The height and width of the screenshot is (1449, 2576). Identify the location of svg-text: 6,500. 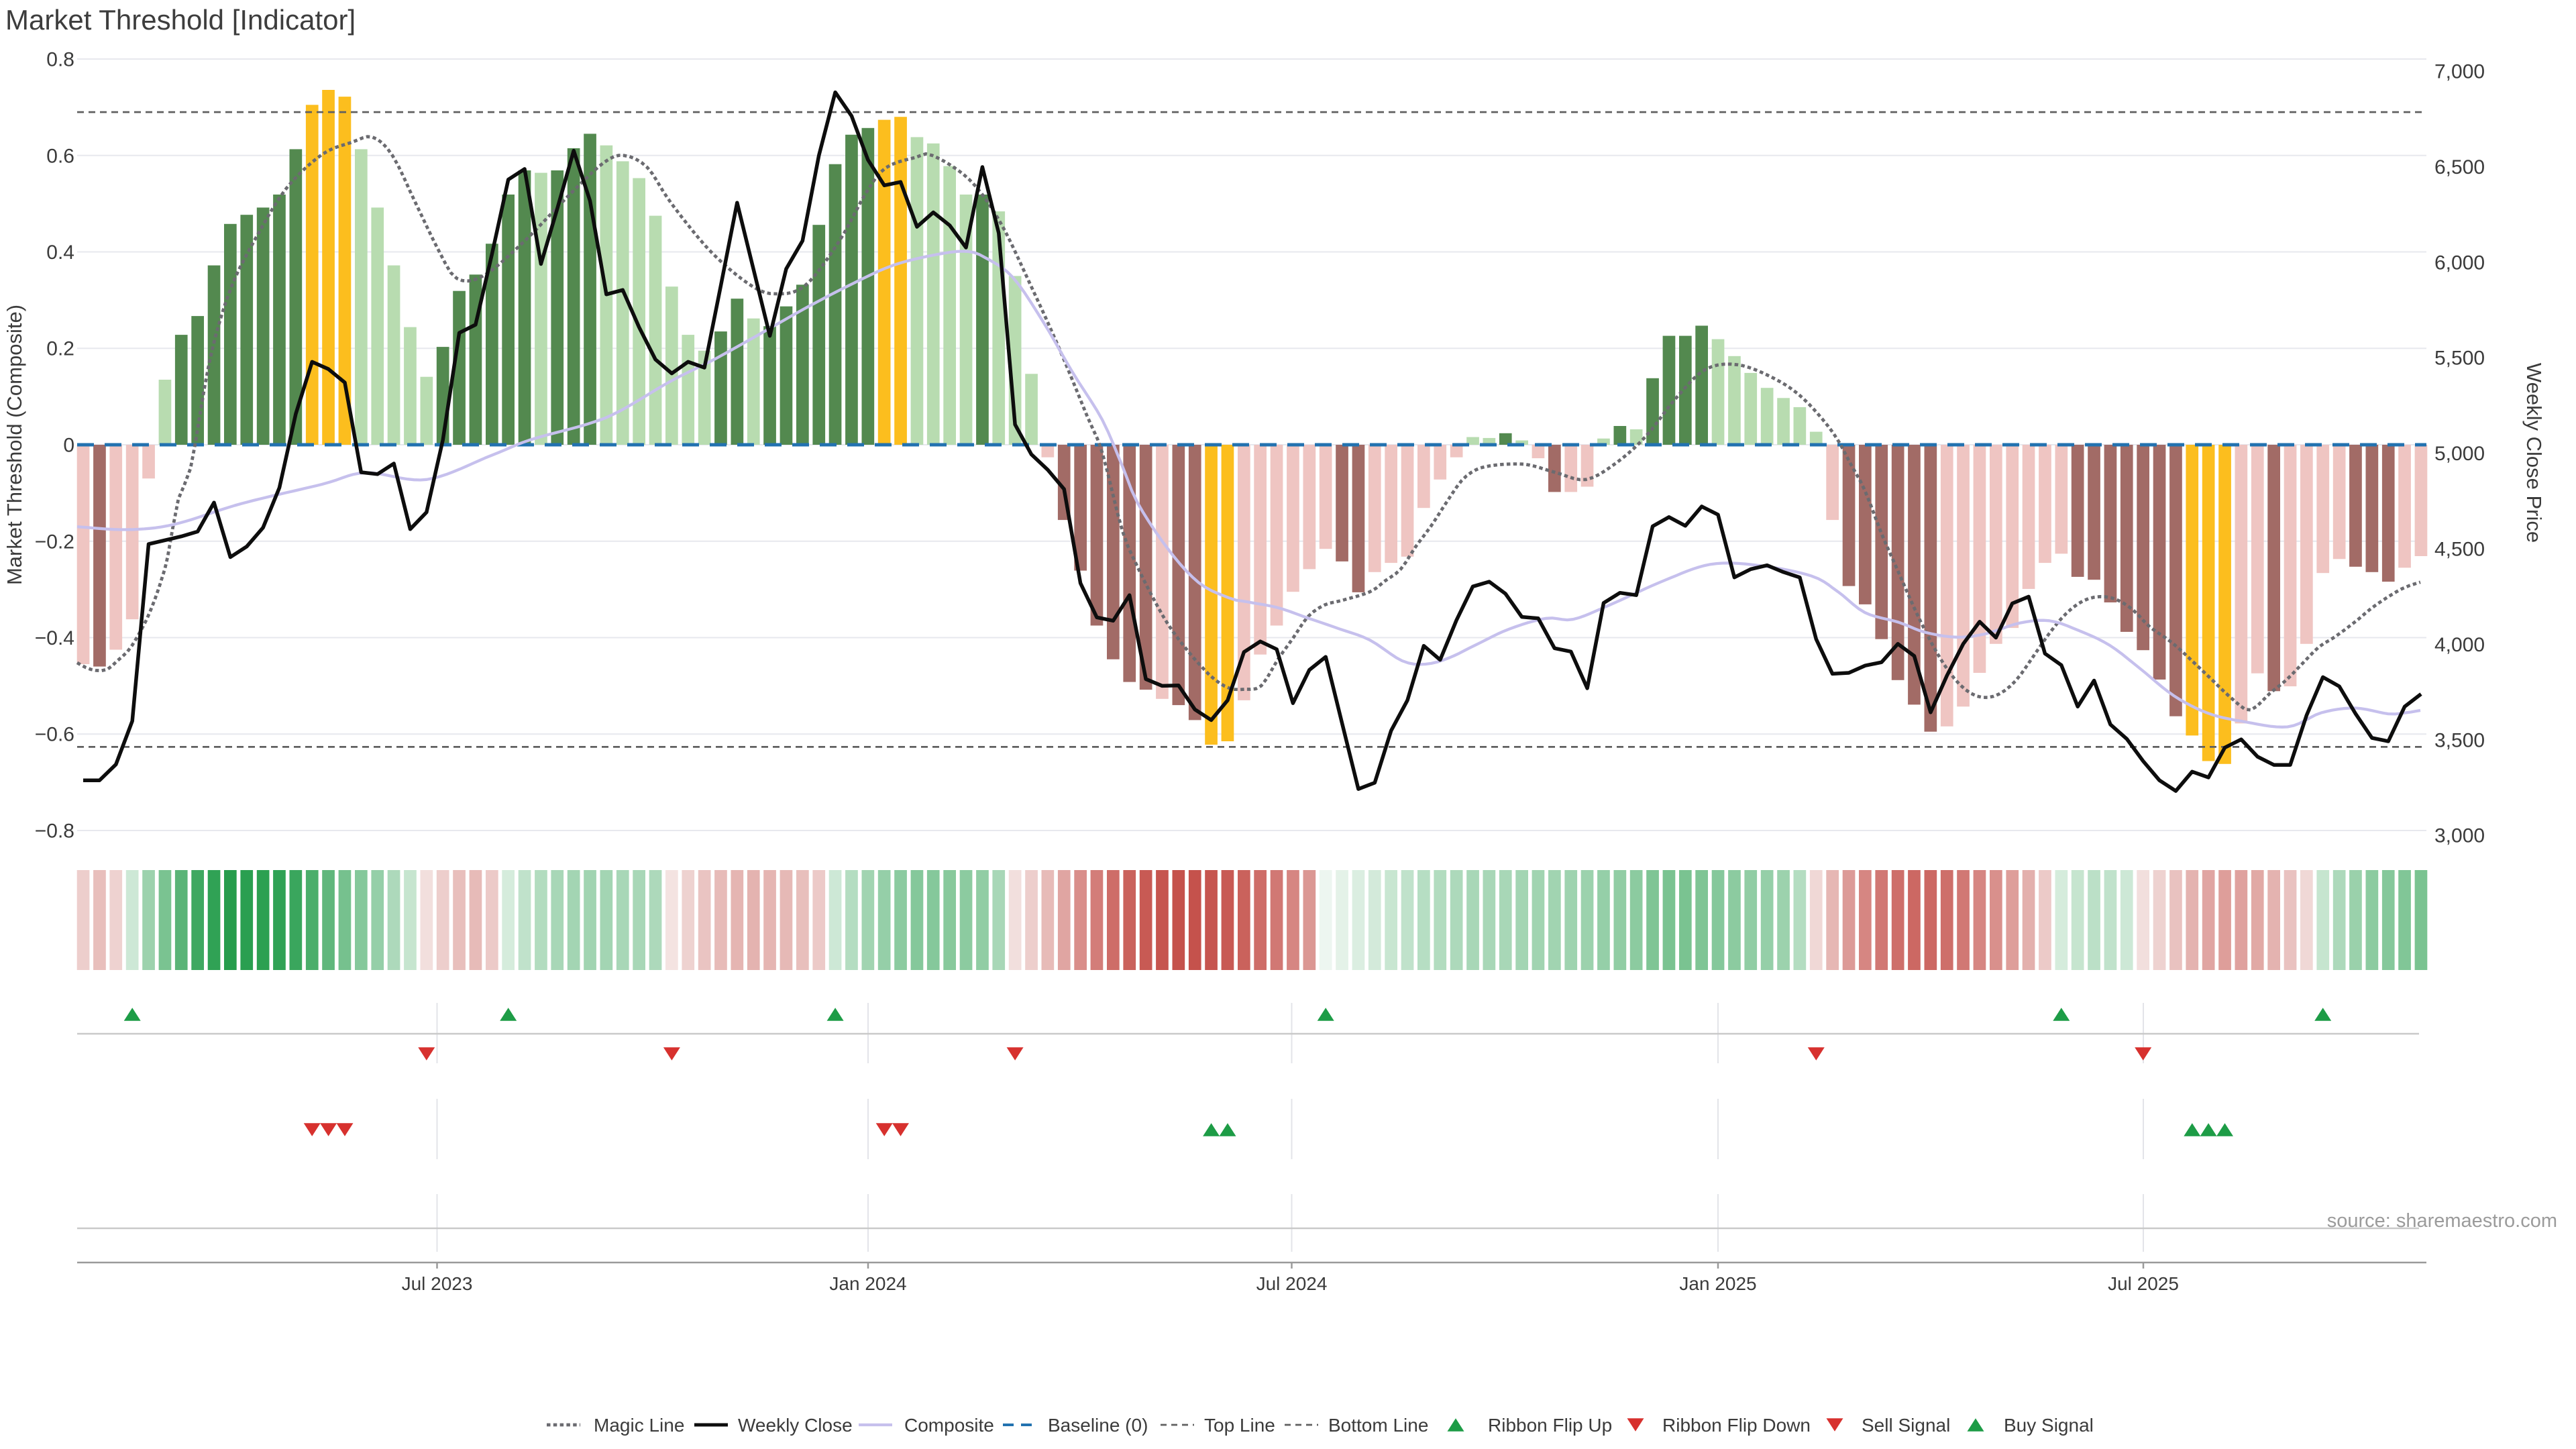
(2459, 167).